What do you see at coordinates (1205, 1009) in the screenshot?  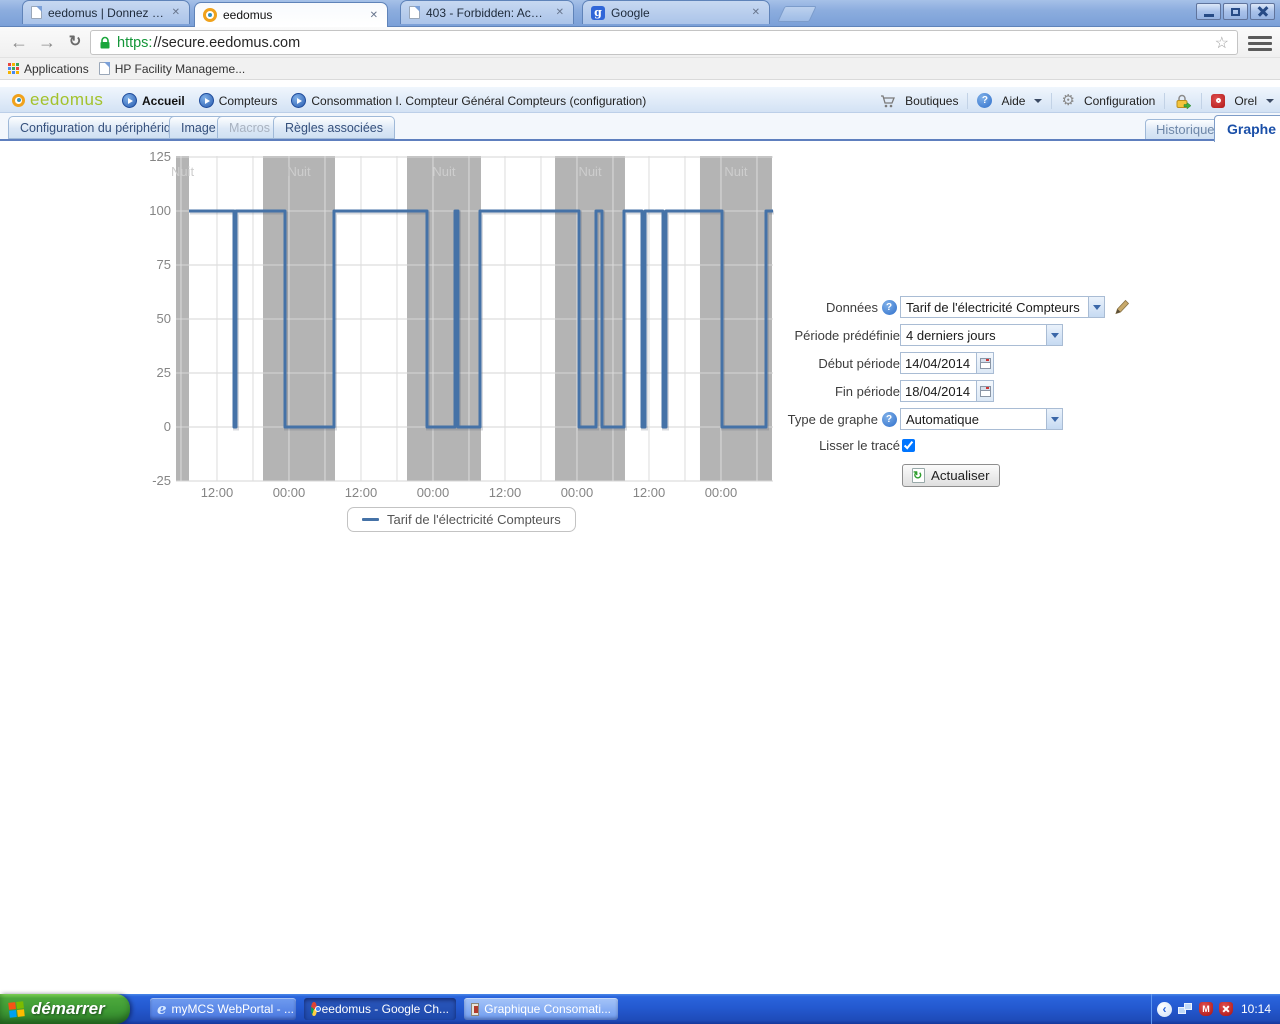 I see `mcafee-icon: M` at bounding box center [1205, 1009].